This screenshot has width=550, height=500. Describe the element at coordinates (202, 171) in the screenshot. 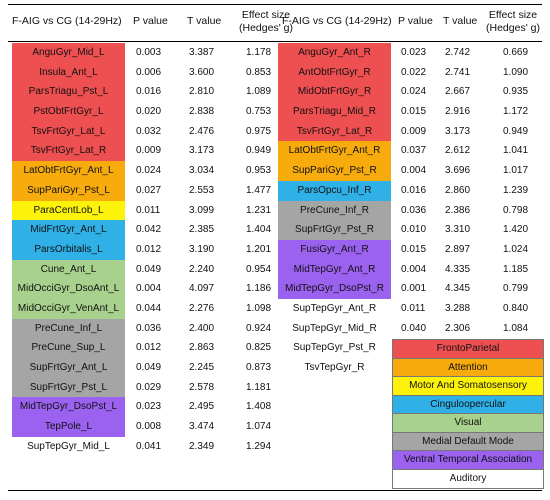

I see `t-value-cell: 3.034` at that location.